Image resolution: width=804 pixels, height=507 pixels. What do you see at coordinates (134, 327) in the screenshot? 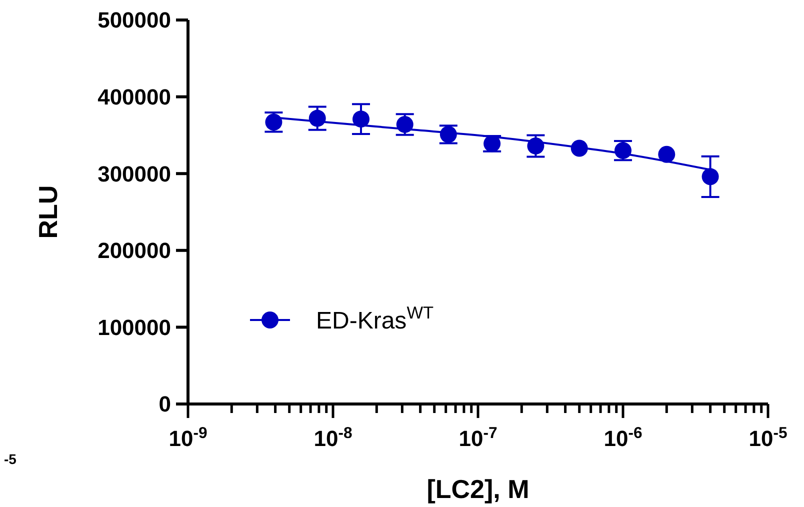
I see `y-tick-label: 100000` at bounding box center [134, 327].